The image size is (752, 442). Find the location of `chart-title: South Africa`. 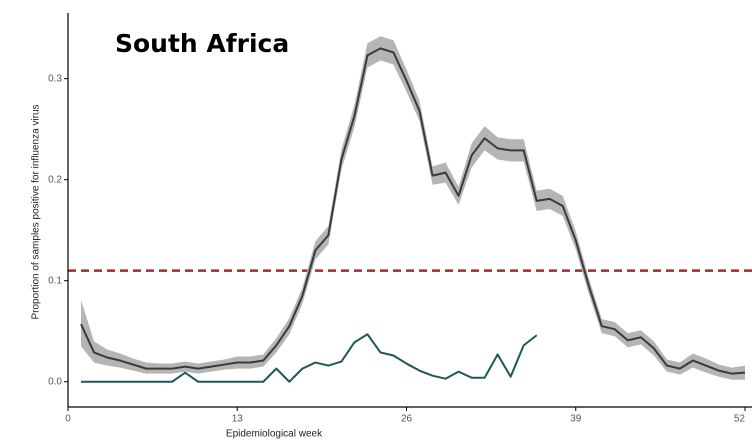

chart-title: South Africa is located at coordinates (202, 43).